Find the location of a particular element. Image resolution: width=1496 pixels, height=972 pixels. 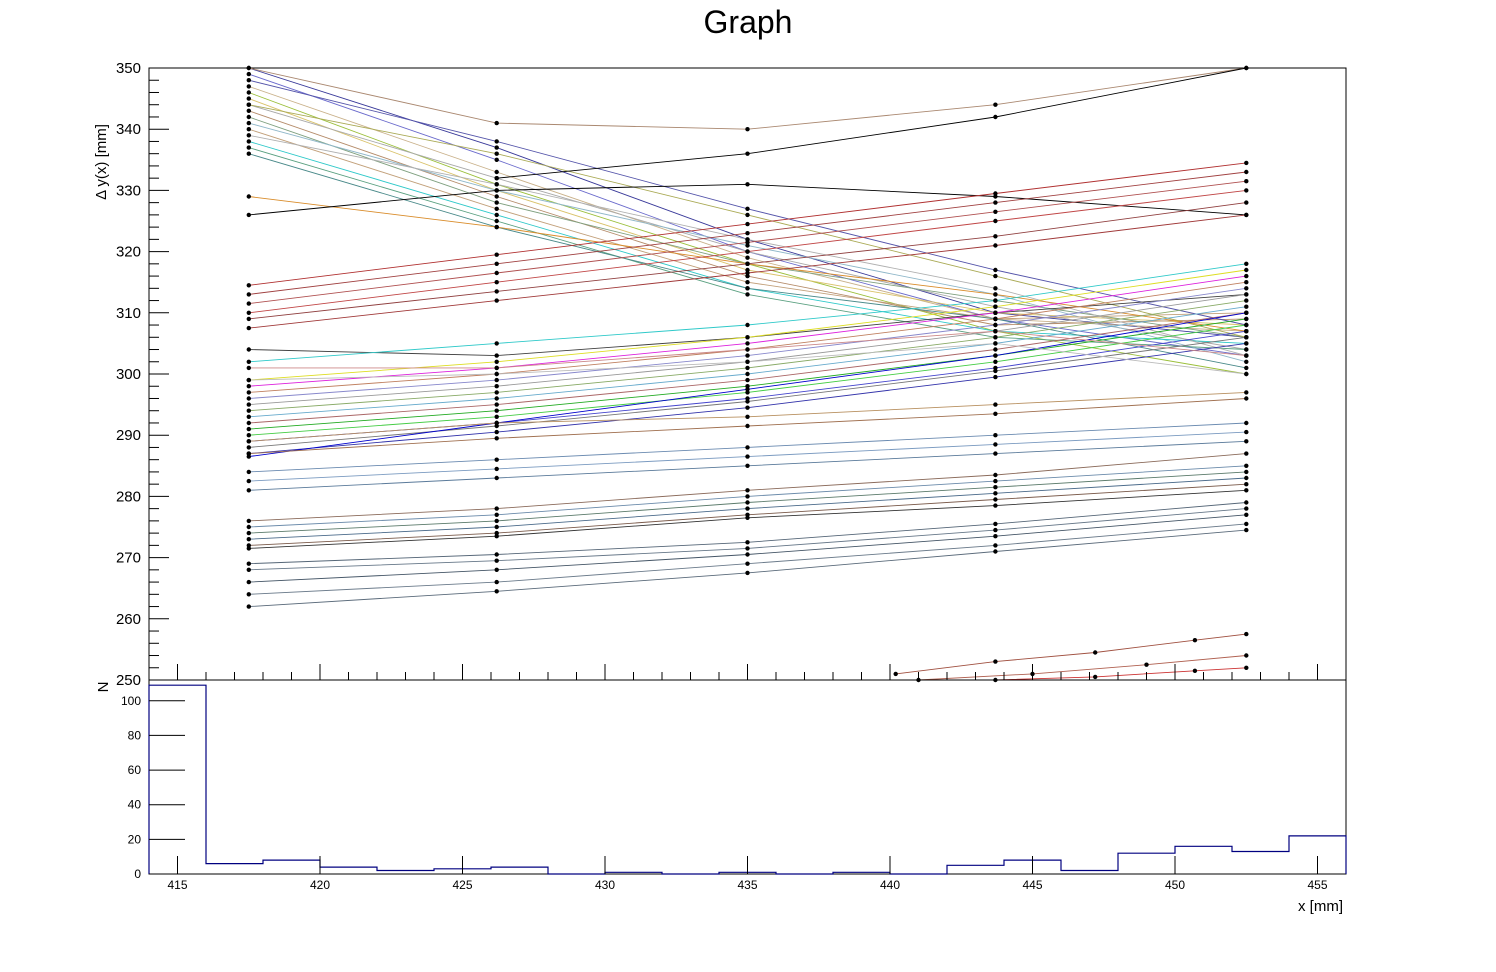

bottom-x-tick-label: 440 is located at coordinates (890, 885).